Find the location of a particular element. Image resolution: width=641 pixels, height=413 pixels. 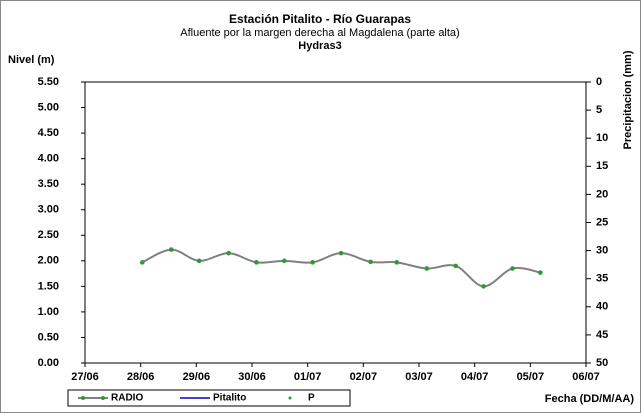

x-tick-label: 02/07 is located at coordinates (364, 377).